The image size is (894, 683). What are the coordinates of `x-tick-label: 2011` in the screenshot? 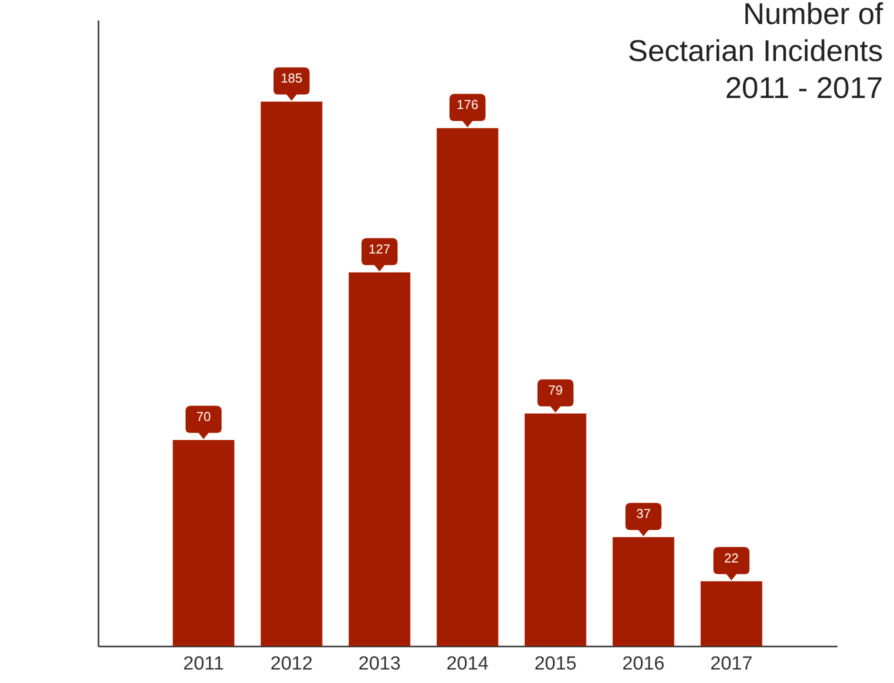 It's located at (203, 664).